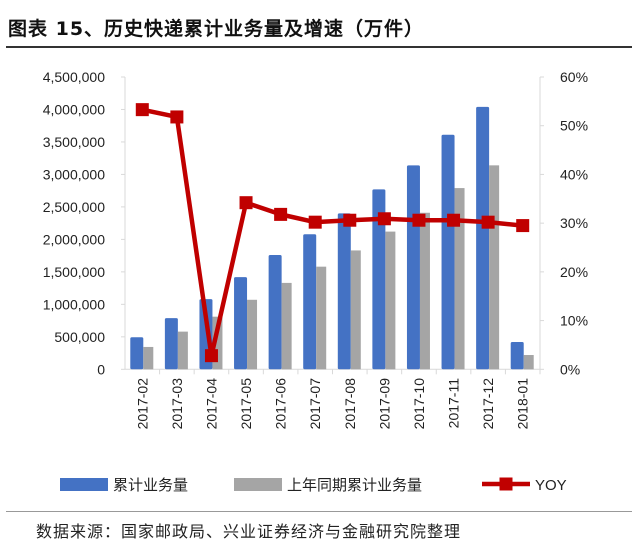 The width and height of the screenshot is (640, 553). I want to click on right-tick-label: 30%, so click(574, 223).